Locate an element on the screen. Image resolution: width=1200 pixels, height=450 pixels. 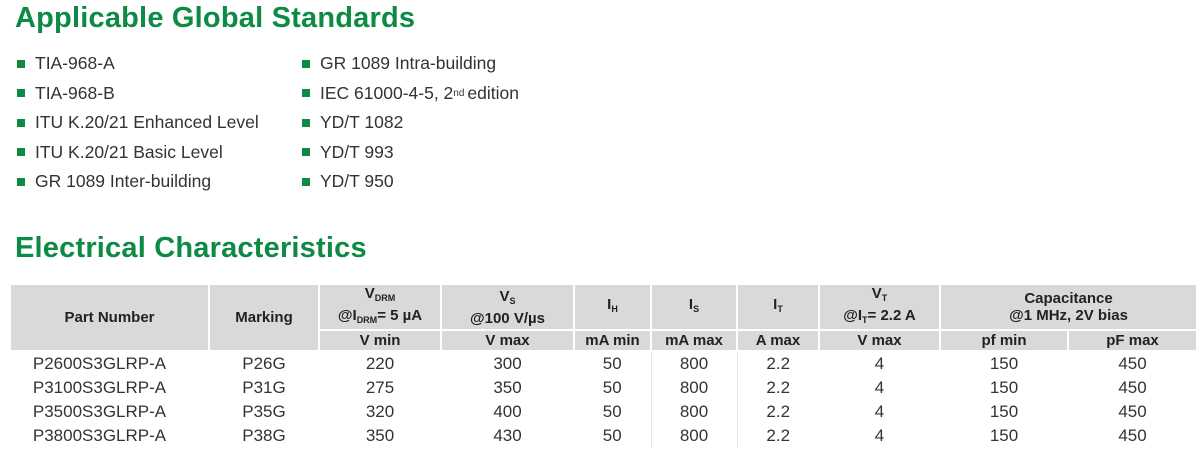
header-vdrm: VDRM @IDRM= 5 µA is located at coordinates (380, 307).